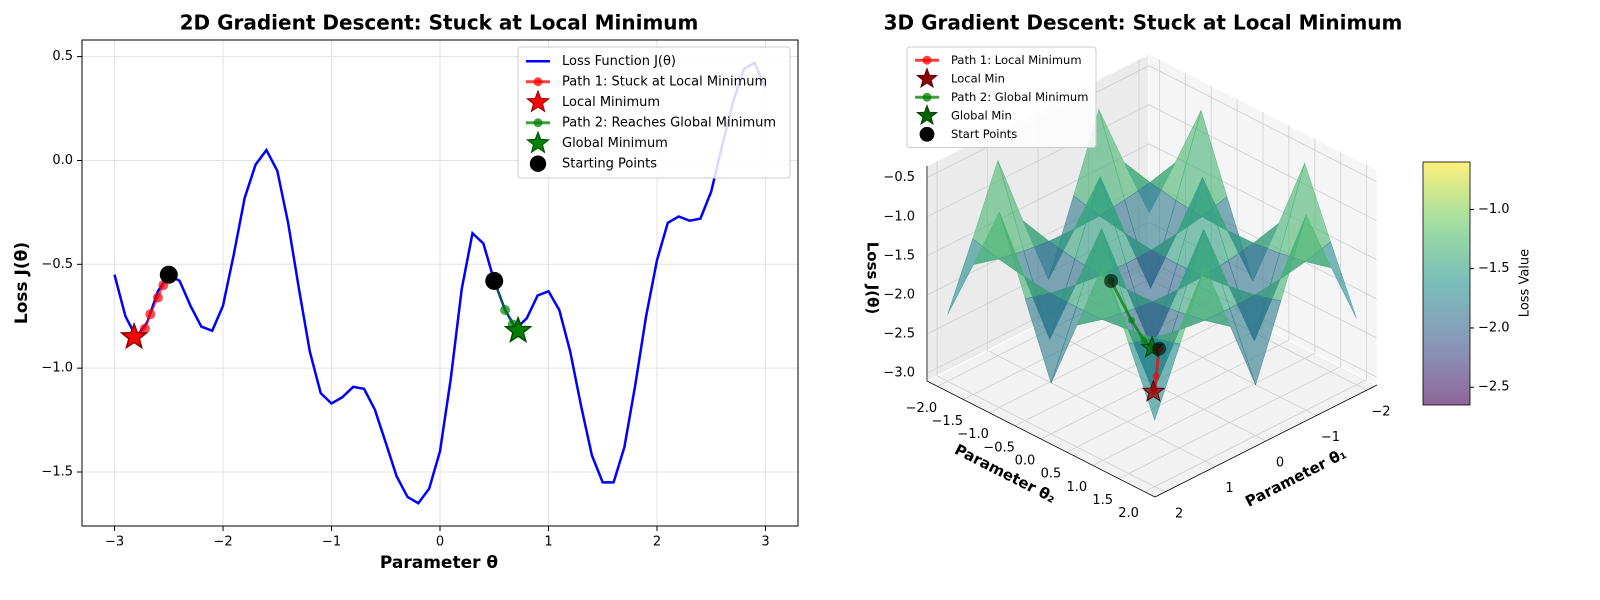 This screenshot has width=1600, height=600. What do you see at coordinates (1102, 500) in the screenshot?
I see `y-tick-label: 1.5` at bounding box center [1102, 500].